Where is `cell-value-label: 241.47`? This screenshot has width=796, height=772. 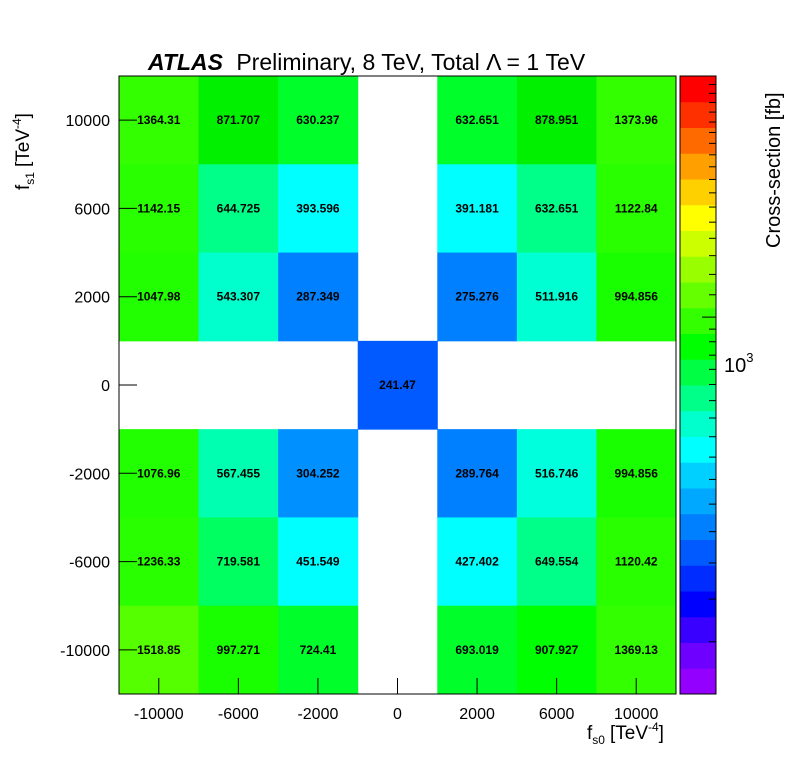 cell-value-label: 241.47 is located at coordinates (397, 385).